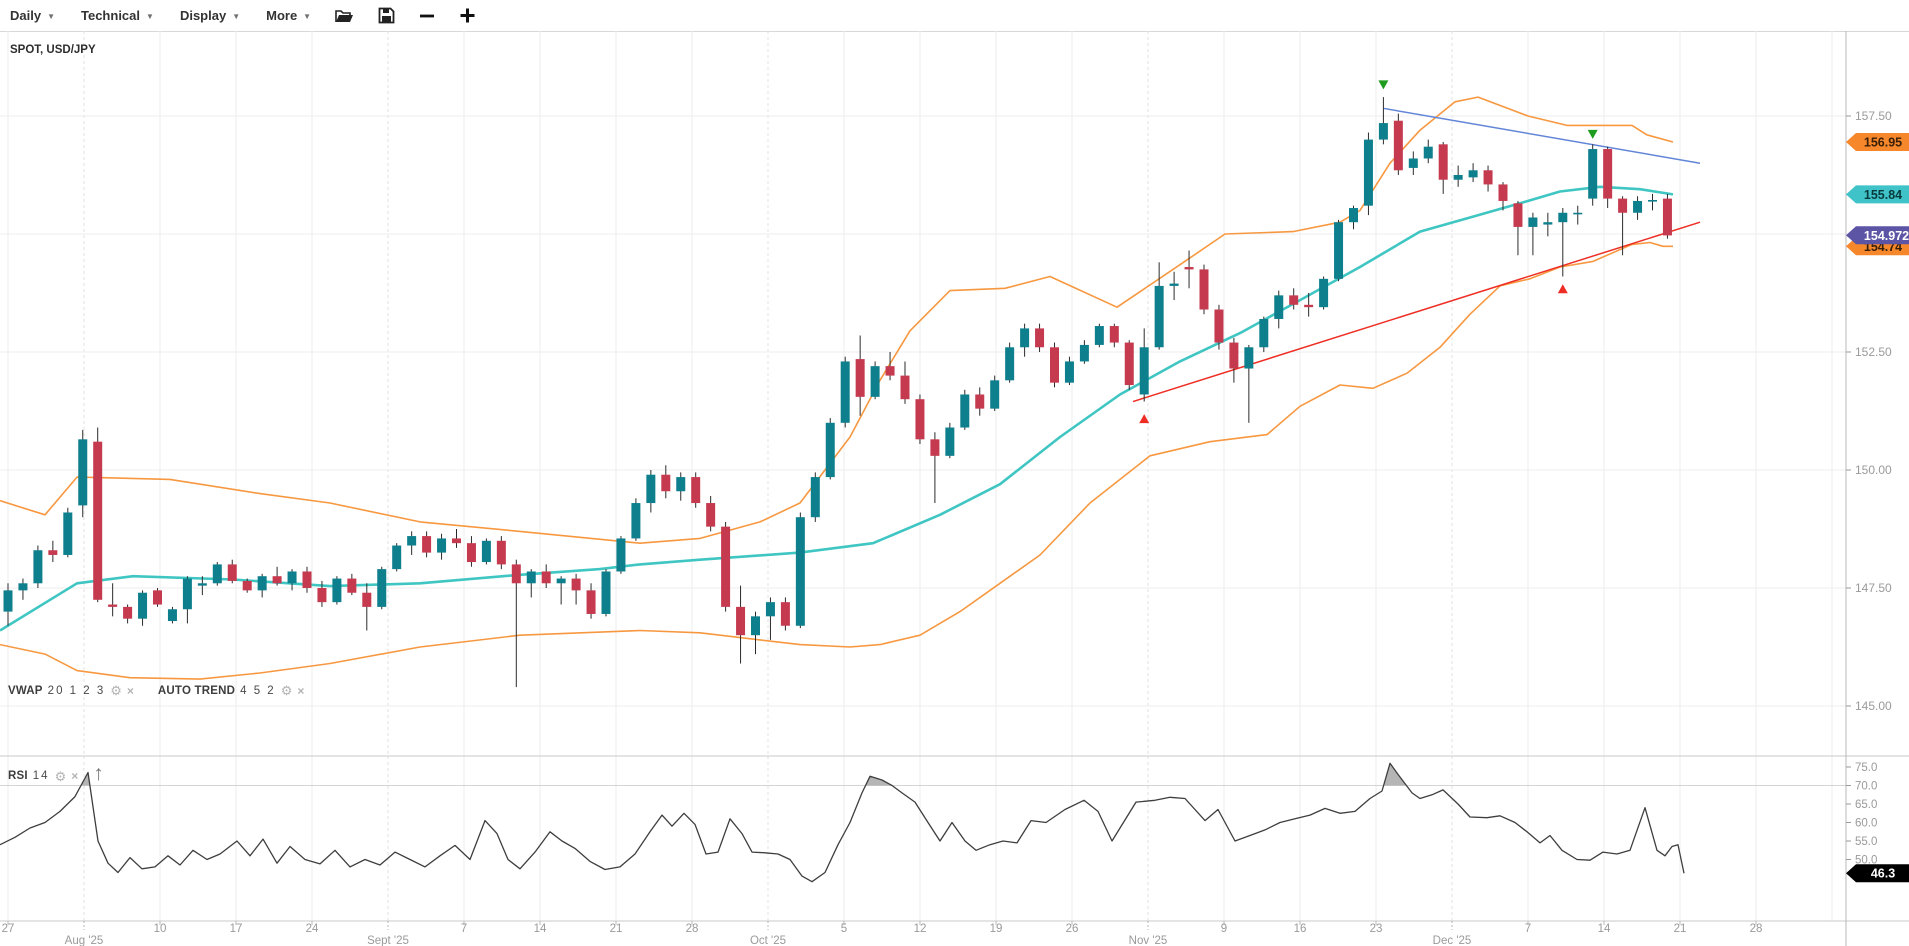 The width and height of the screenshot is (1909, 946). I want to click on timeframe-menu: Daily ▼, so click(32, 15).